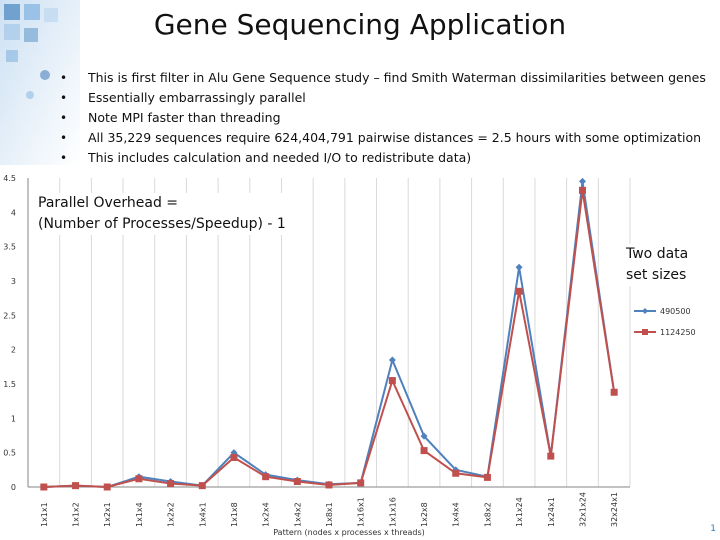 The width and height of the screenshot is (720, 540). Describe the element at coordinates (171, 514) in the screenshot. I see `x-tick-label: 1x2x2` at that location.